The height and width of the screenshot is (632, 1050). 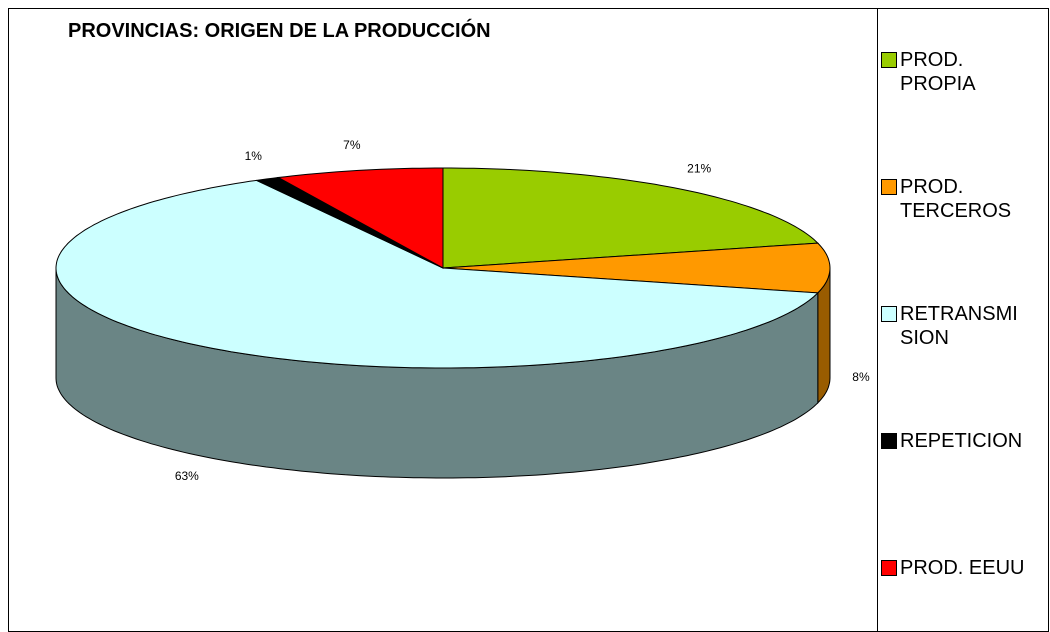 I want to click on legend-item: PROD. PROPIA, so click(x=956, y=72).